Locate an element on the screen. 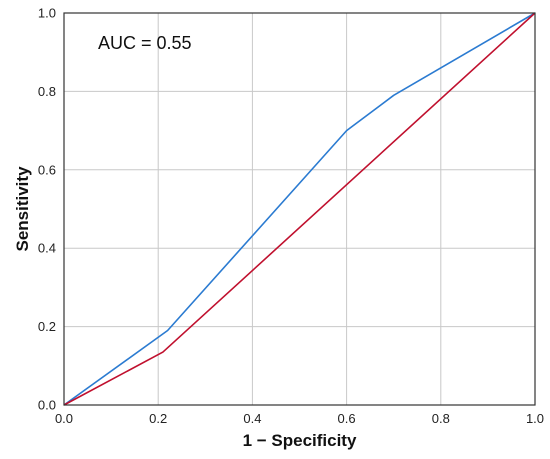 This screenshot has width=550, height=459. x-tick-label: 0.4 is located at coordinates (252, 418).